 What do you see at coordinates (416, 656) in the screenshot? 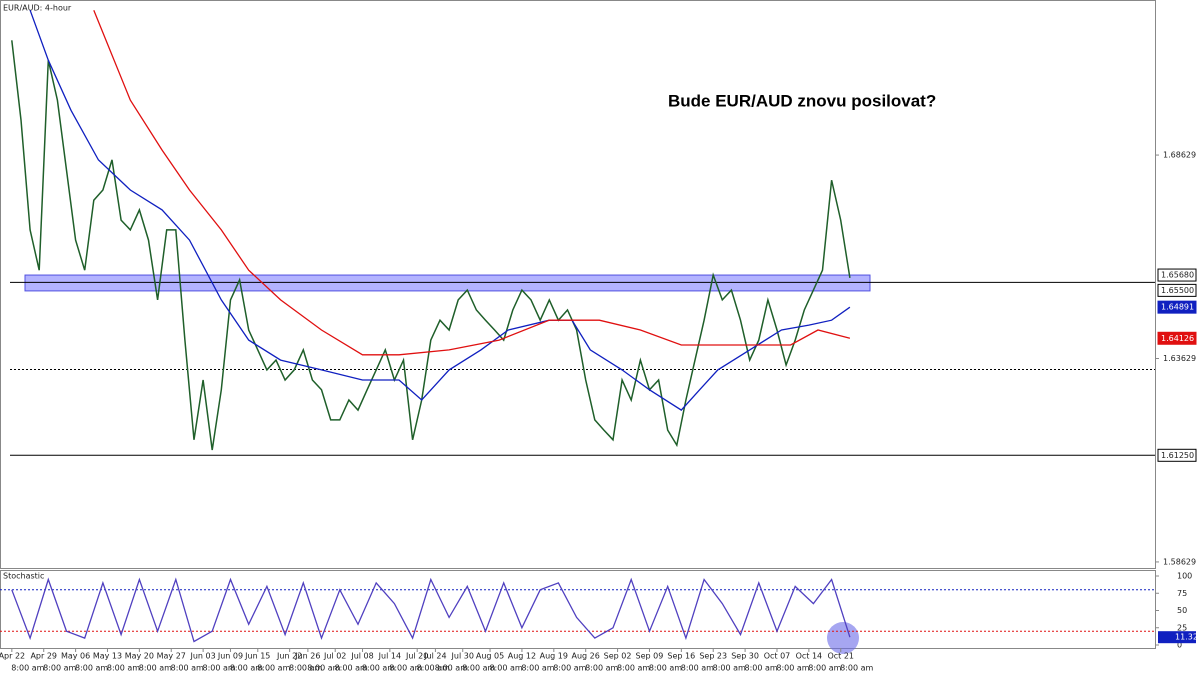
I see `x-tick-label: Jul 20` at bounding box center [416, 656].